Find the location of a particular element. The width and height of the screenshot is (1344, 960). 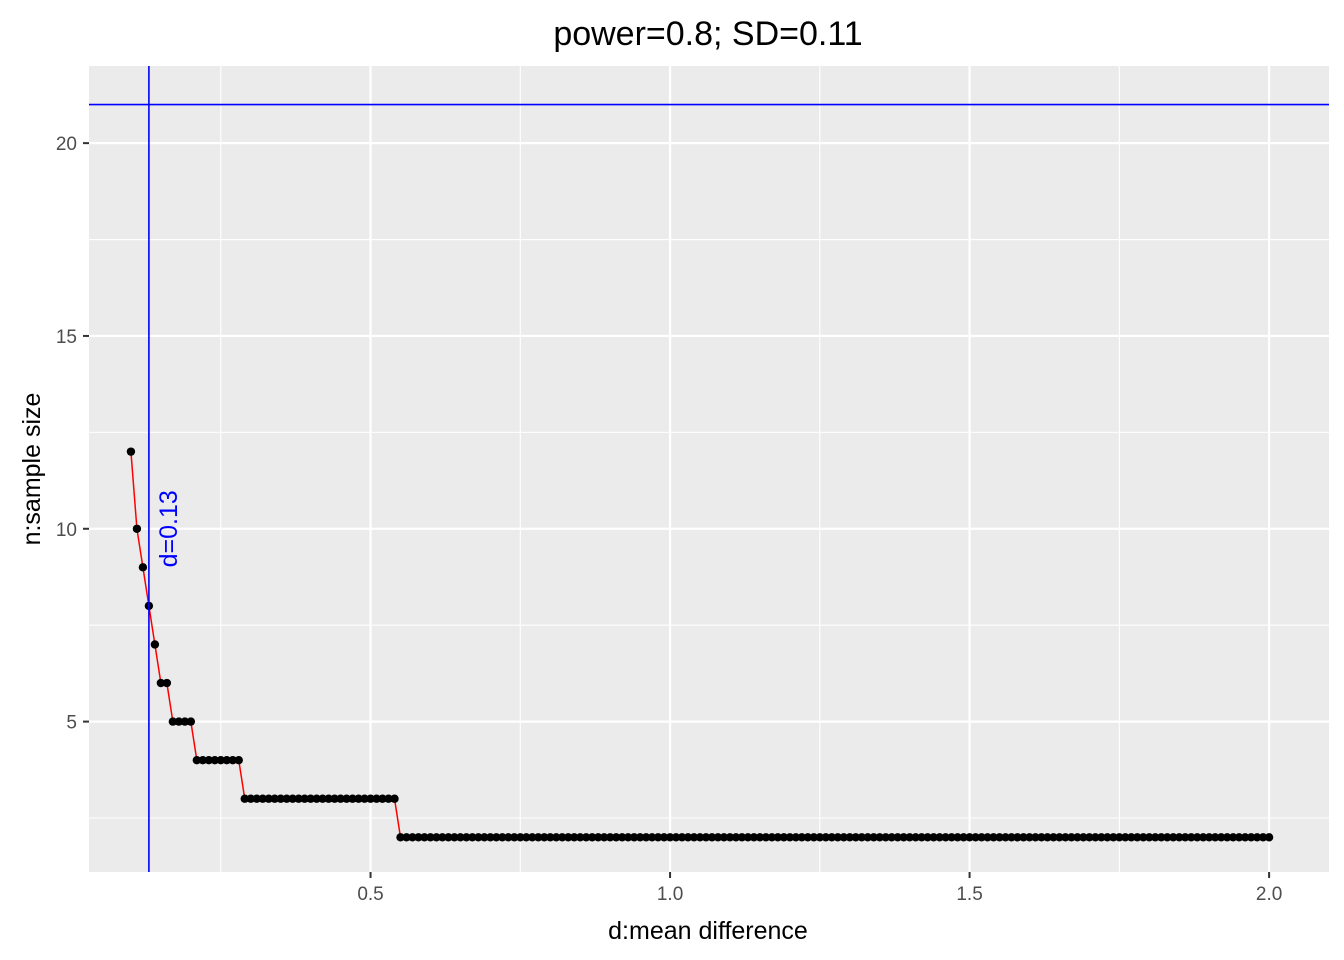

y-tick-label: 10 is located at coordinates (66, 530).